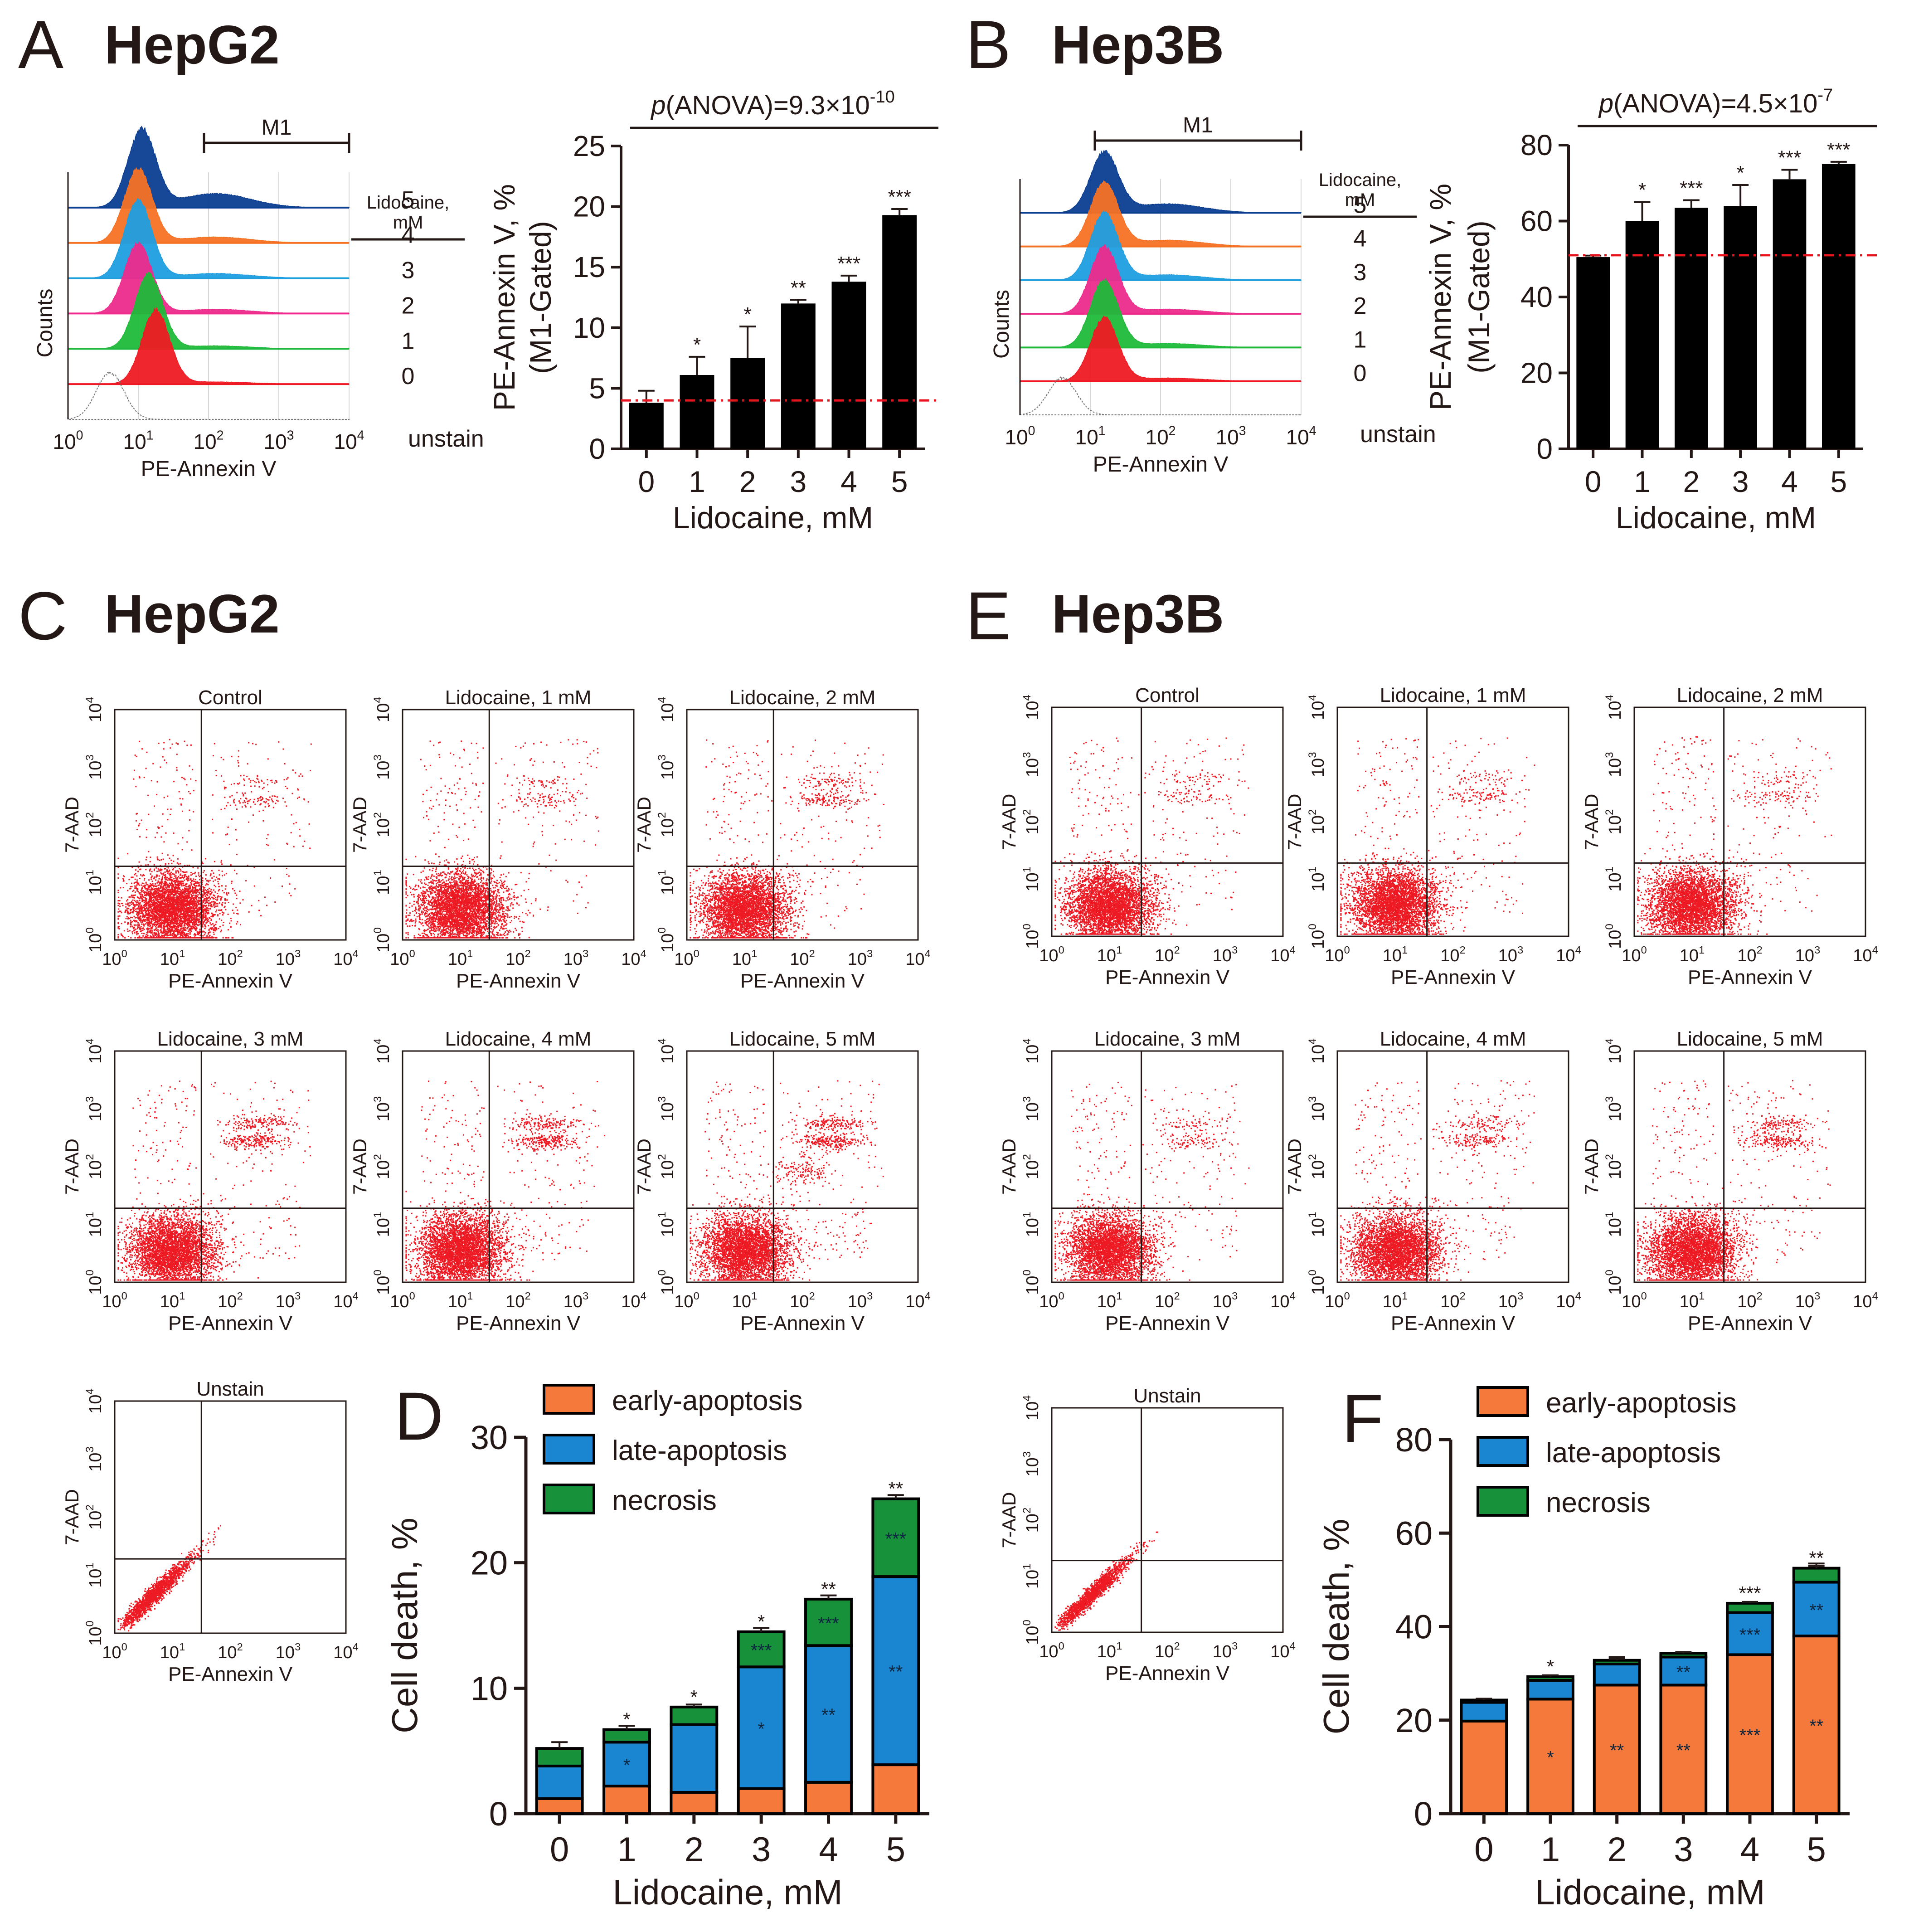 The width and height of the screenshot is (1909, 1932). I want to click on significance-mark: ***, so click(1750, 1593).